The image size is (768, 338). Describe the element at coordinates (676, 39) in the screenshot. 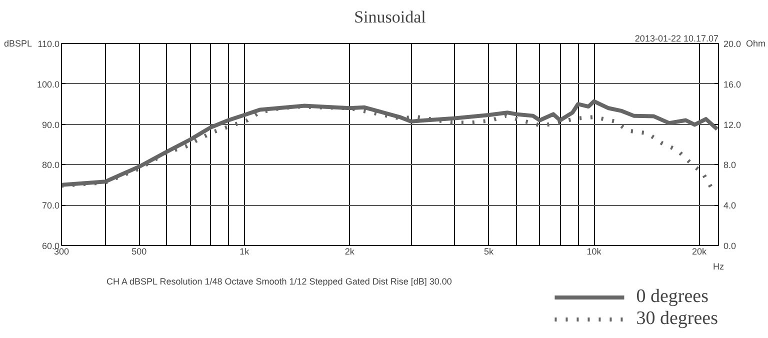

I see `annotation: 2013-01-22 10.17.07` at that location.